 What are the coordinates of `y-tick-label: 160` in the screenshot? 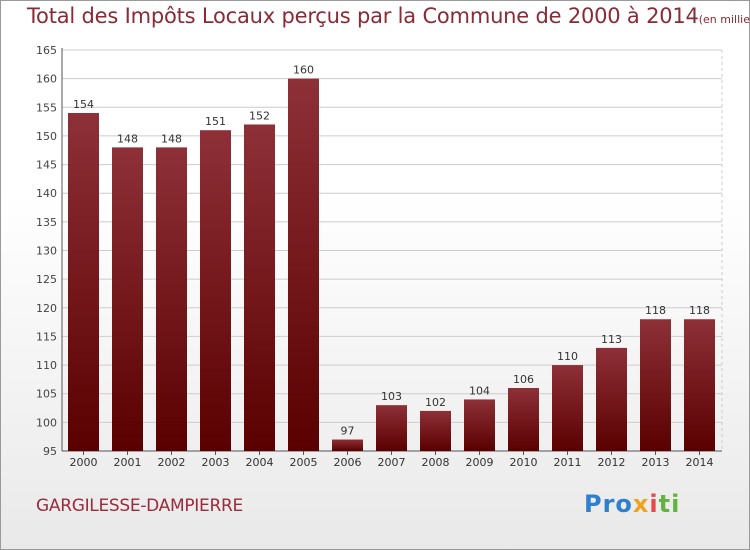 It's located at (46, 79).